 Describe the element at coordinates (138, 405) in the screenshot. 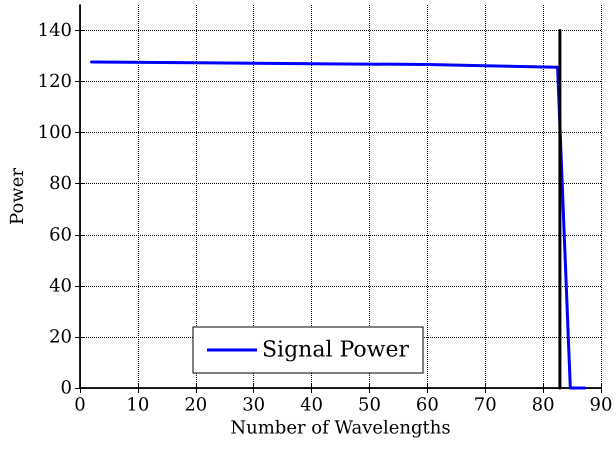

I see `x-tick-label: 10` at that location.